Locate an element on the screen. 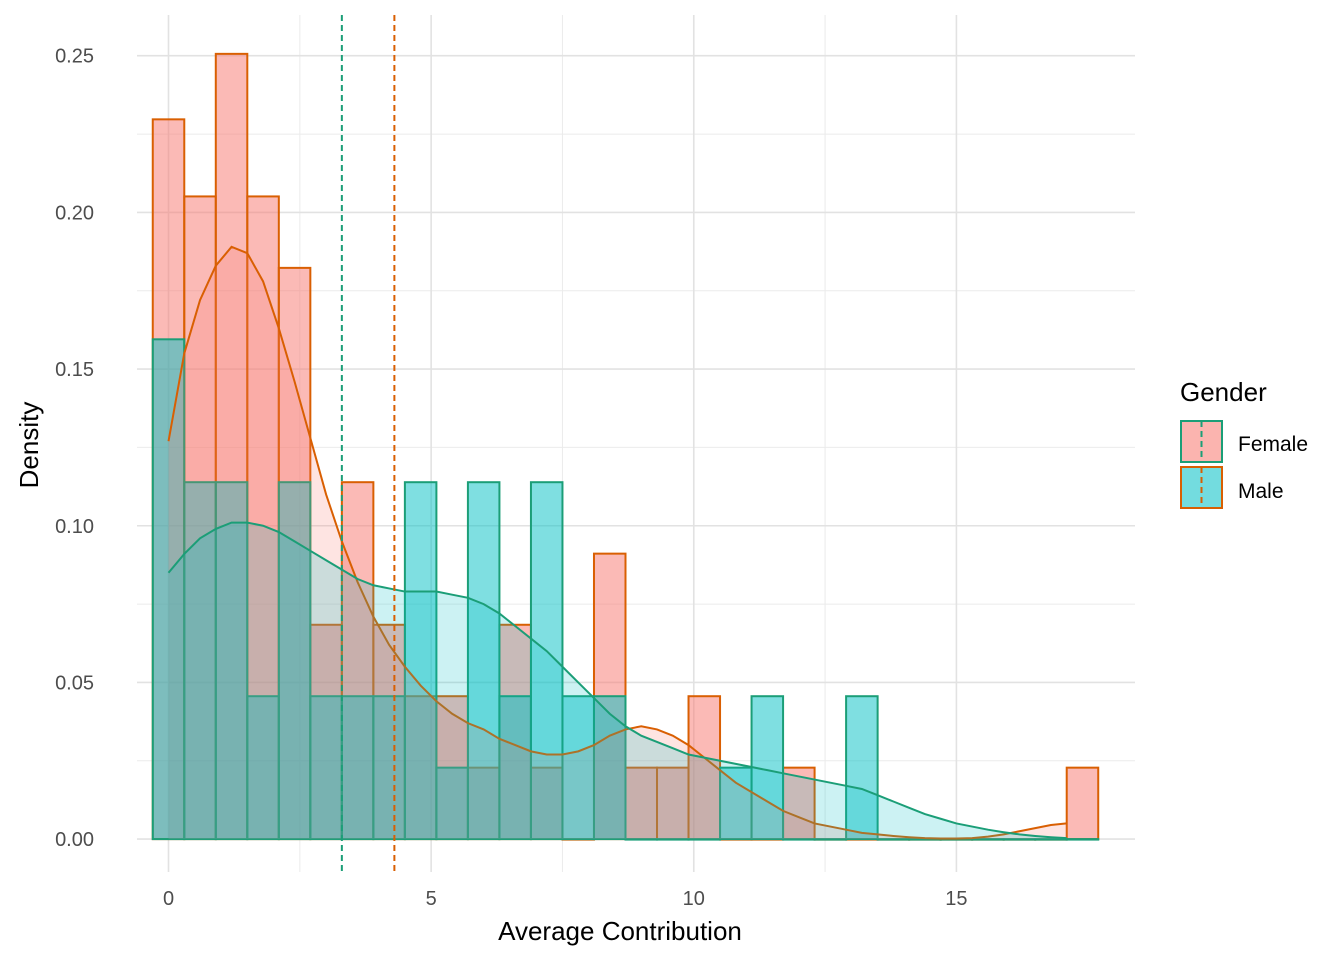 This screenshot has width=1344, height=960. legend-label-female: Female is located at coordinates (1273, 444).